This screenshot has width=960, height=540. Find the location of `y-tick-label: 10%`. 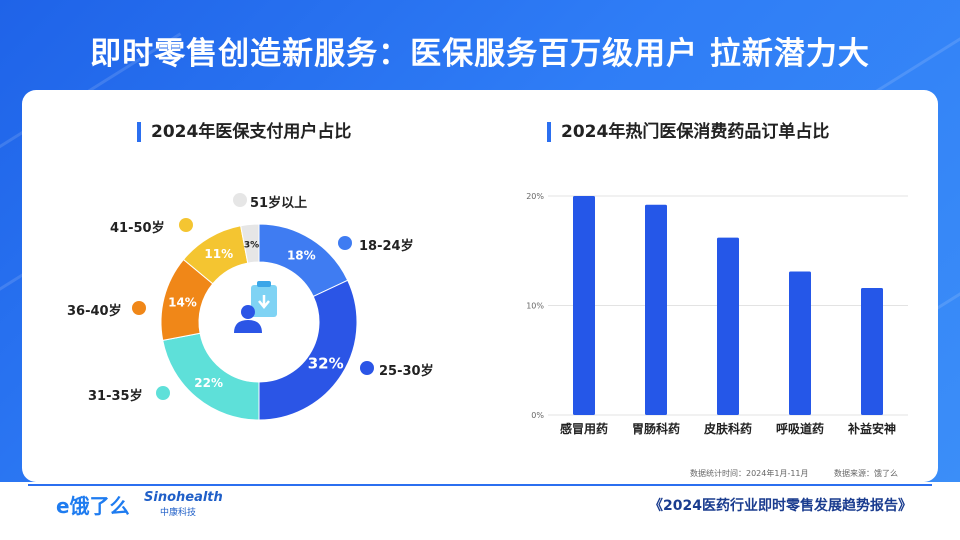

y-tick-label: 10% is located at coordinates (535, 306).